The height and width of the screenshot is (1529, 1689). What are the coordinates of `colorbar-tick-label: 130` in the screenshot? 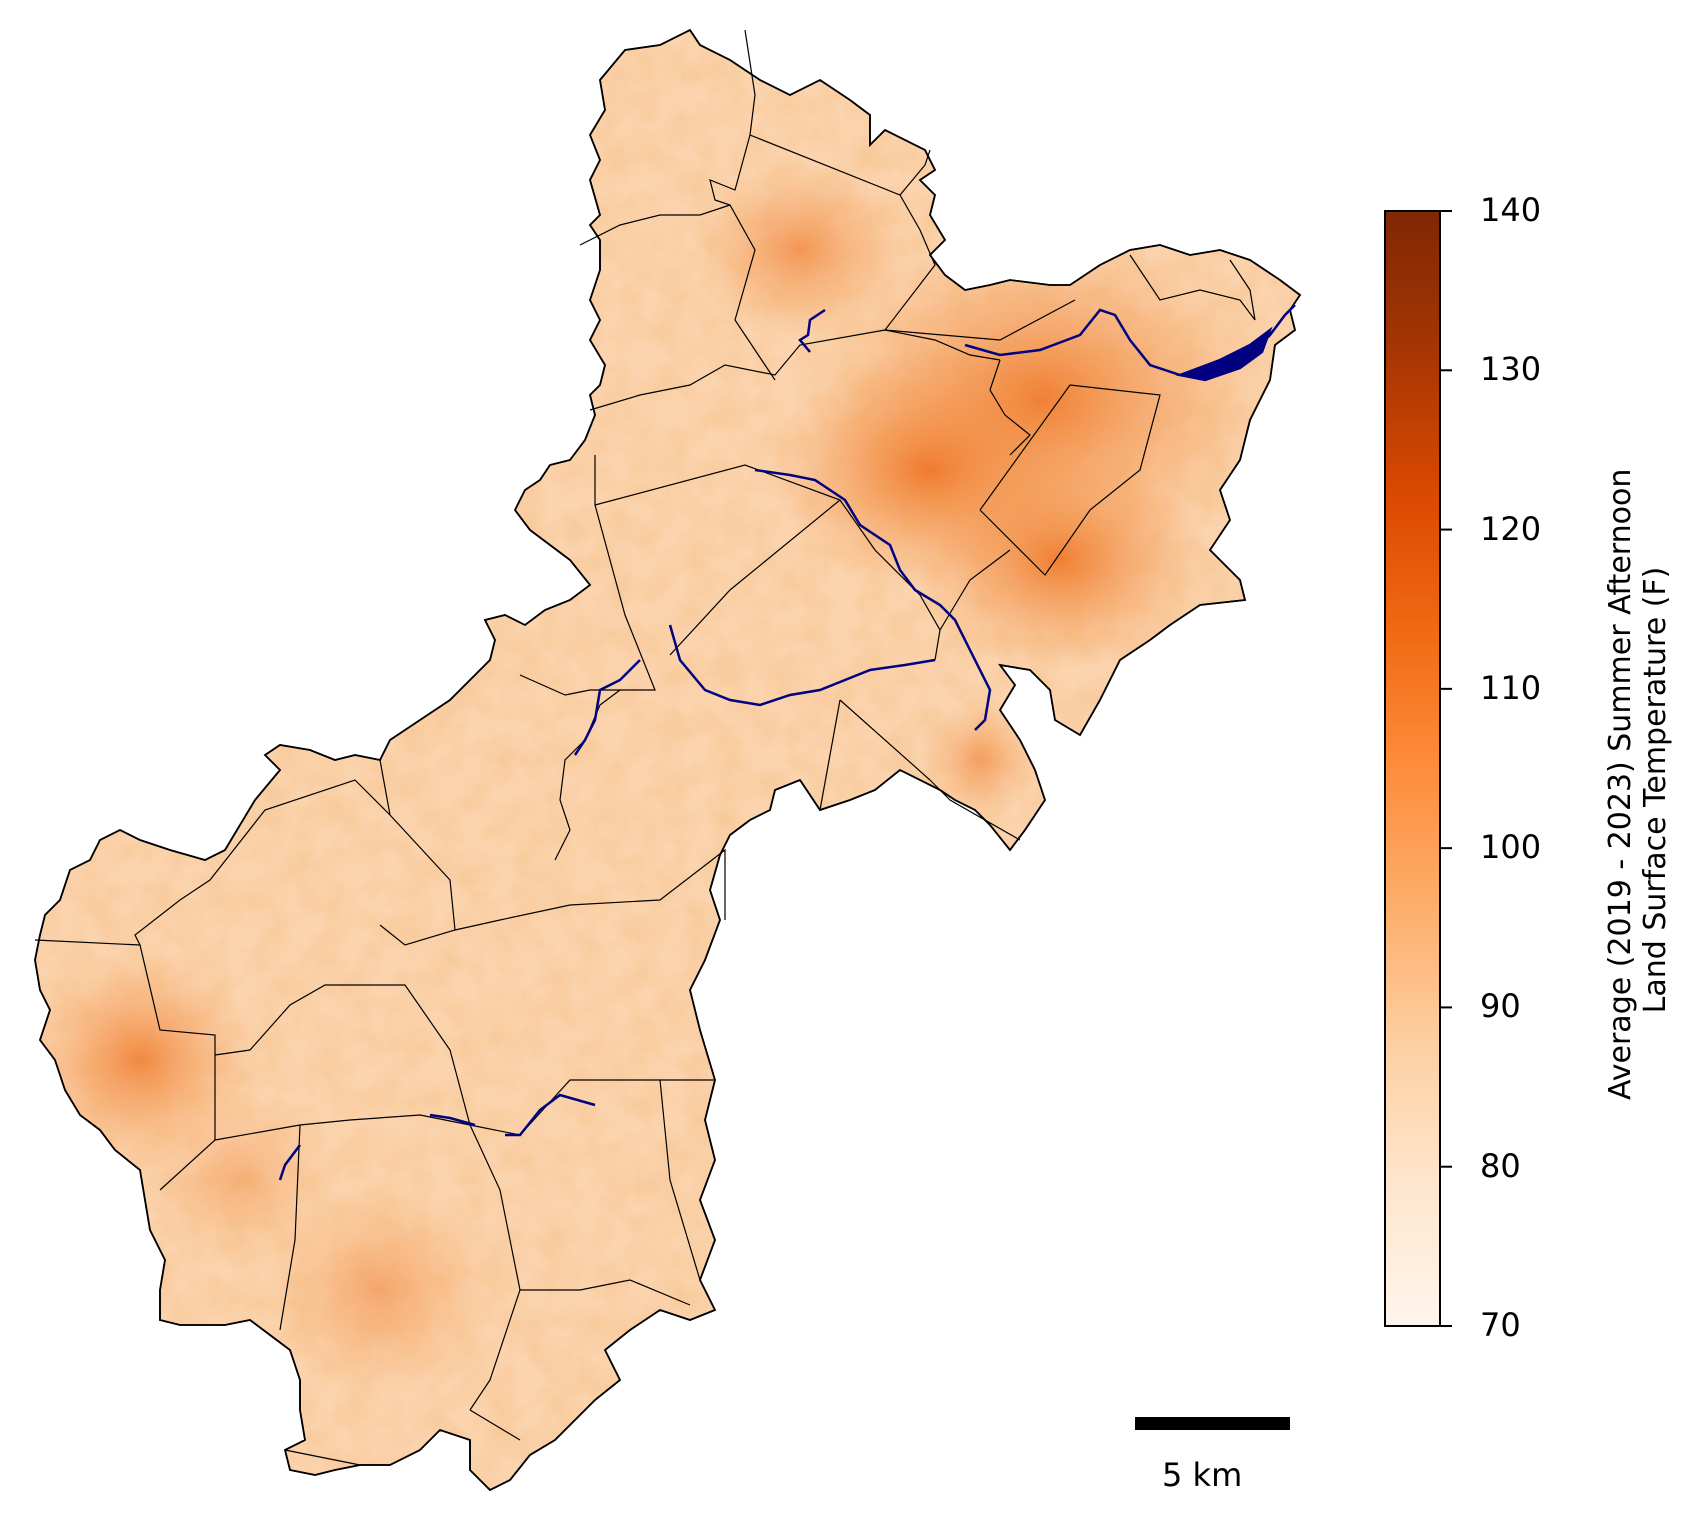 It's located at (1511, 369).